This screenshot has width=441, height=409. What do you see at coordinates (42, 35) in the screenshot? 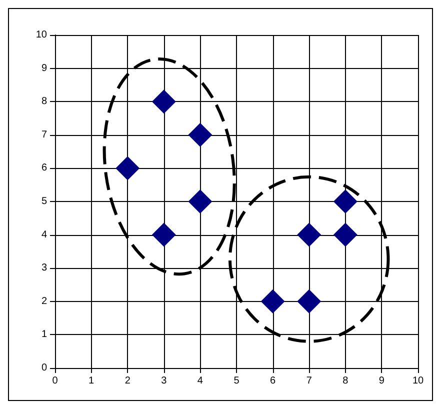
I see `y-tick-label: 10` at bounding box center [42, 35].